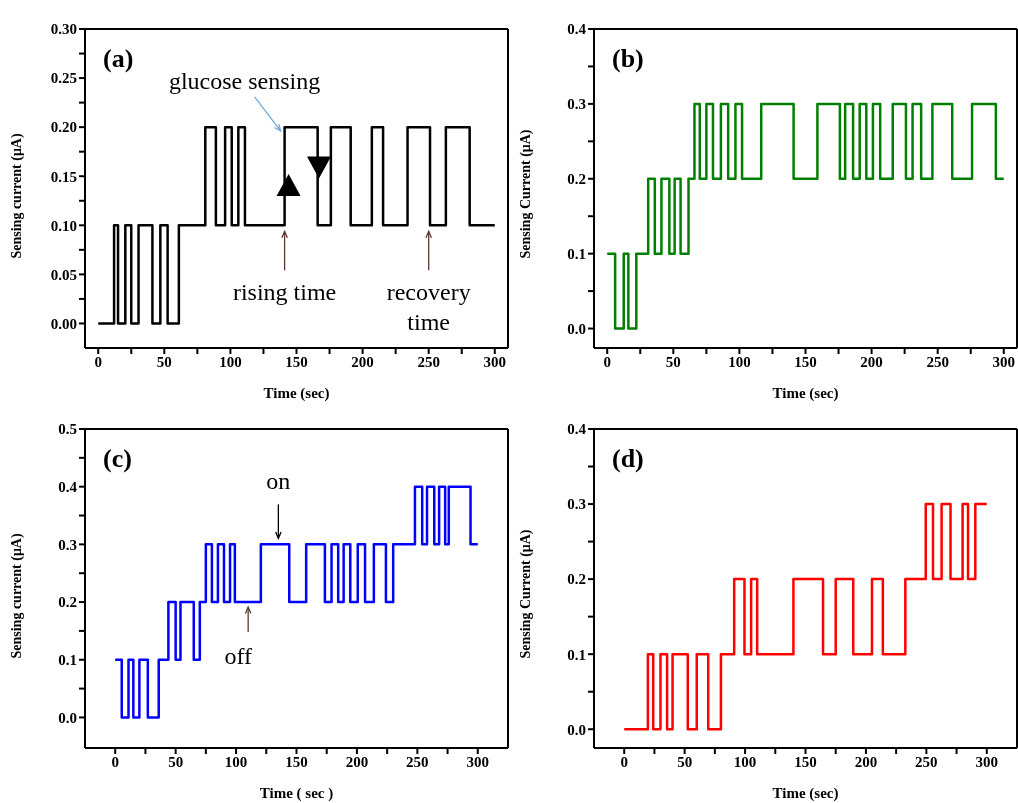 The image size is (1018, 803). What do you see at coordinates (63, 127) in the screenshot?
I see `y-tick-label: 0.20` at bounding box center [63, 127].